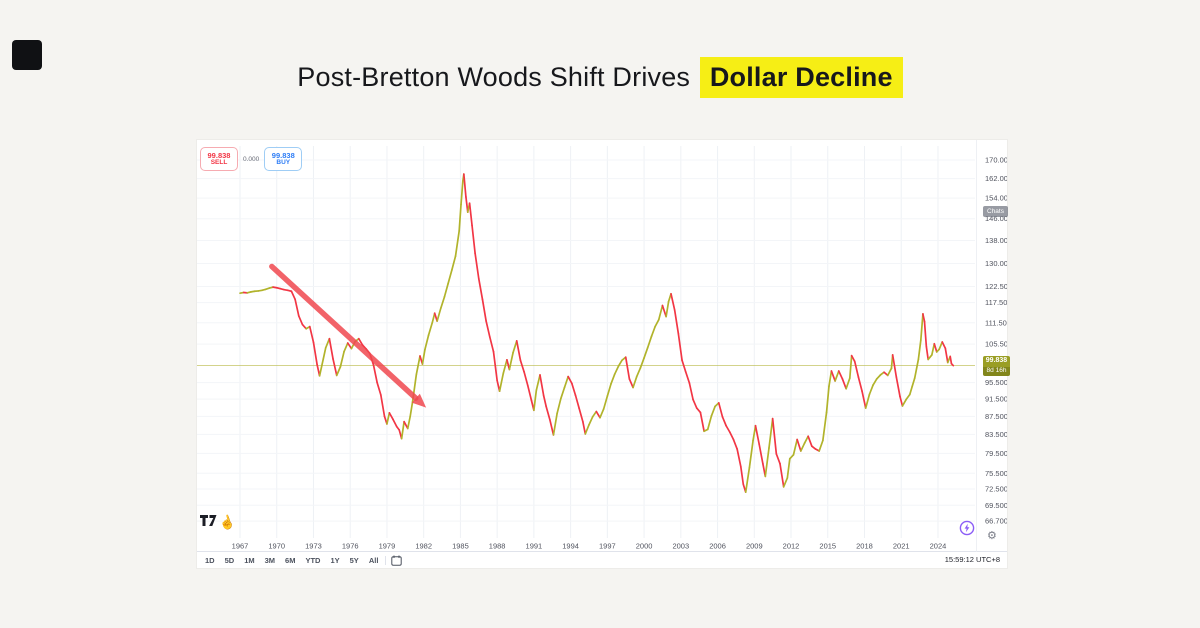 Image resolution: width=1200 pixels, height=628 pixels. What do you see at coordinates (827, 546) in the screenshot?
I see `time-tick-label: 2015` at bounding box center [827, 546].